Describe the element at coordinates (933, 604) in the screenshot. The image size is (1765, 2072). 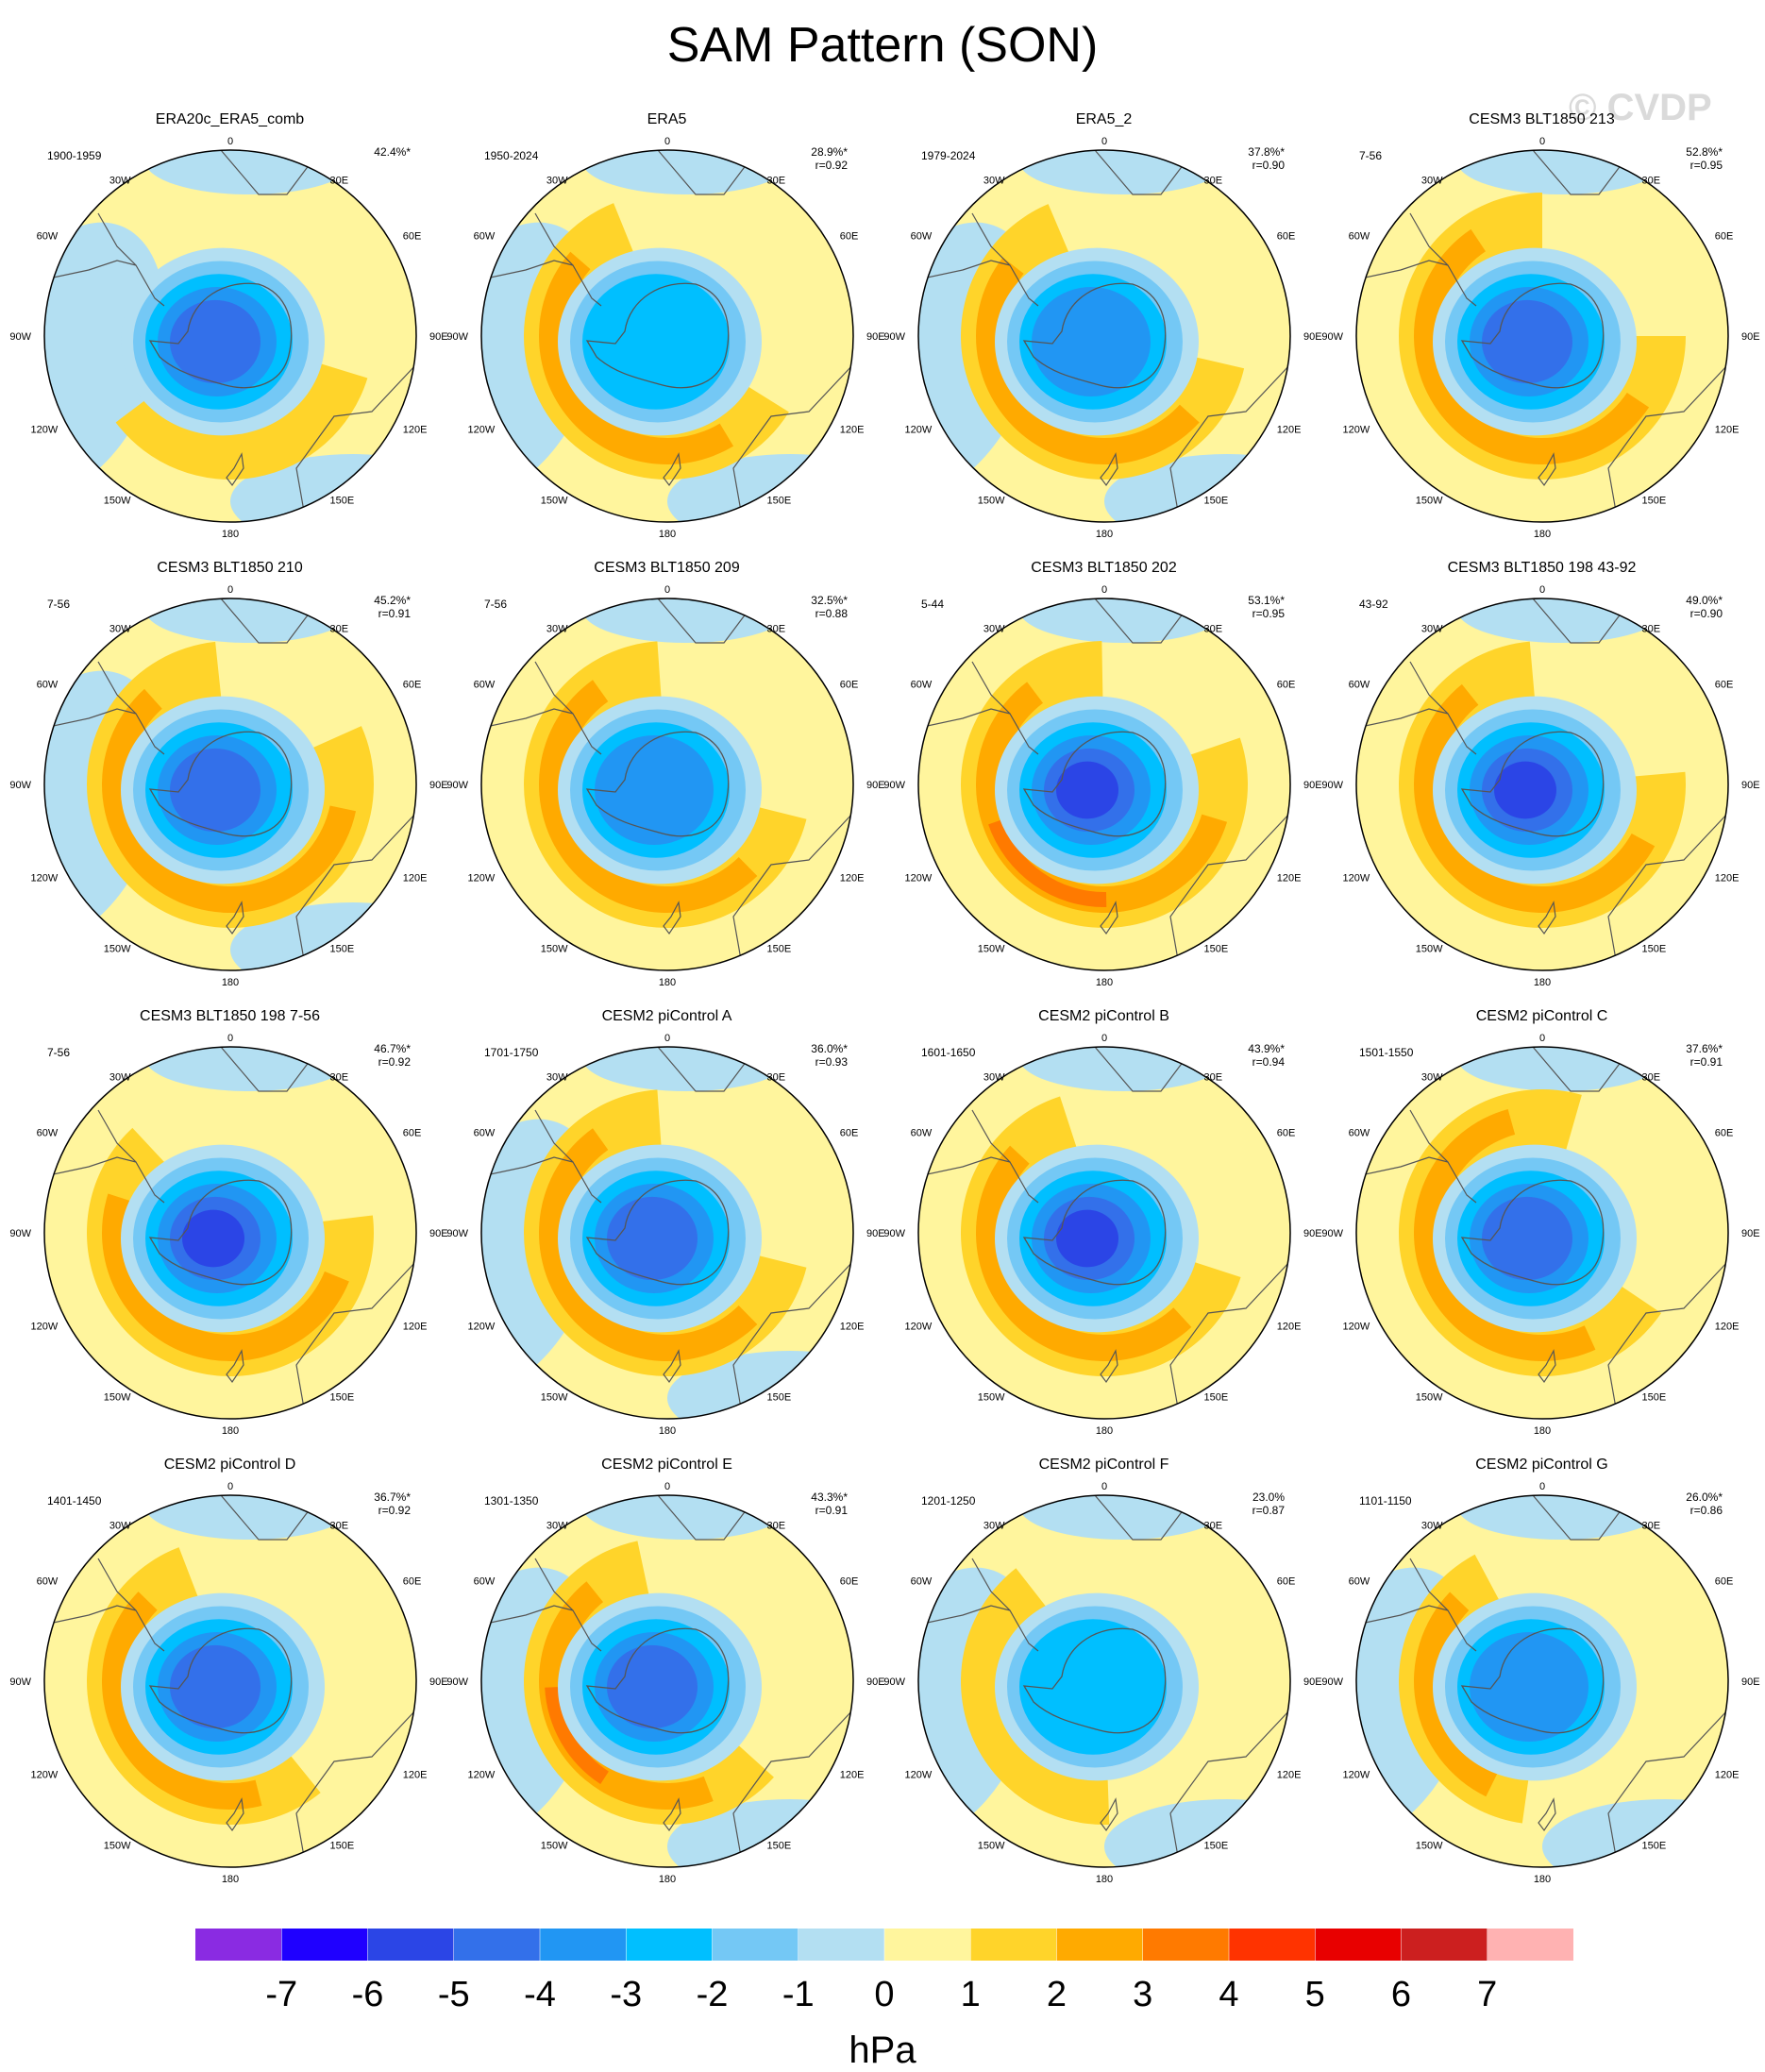
I see `panel-years: 5-44` at that location.